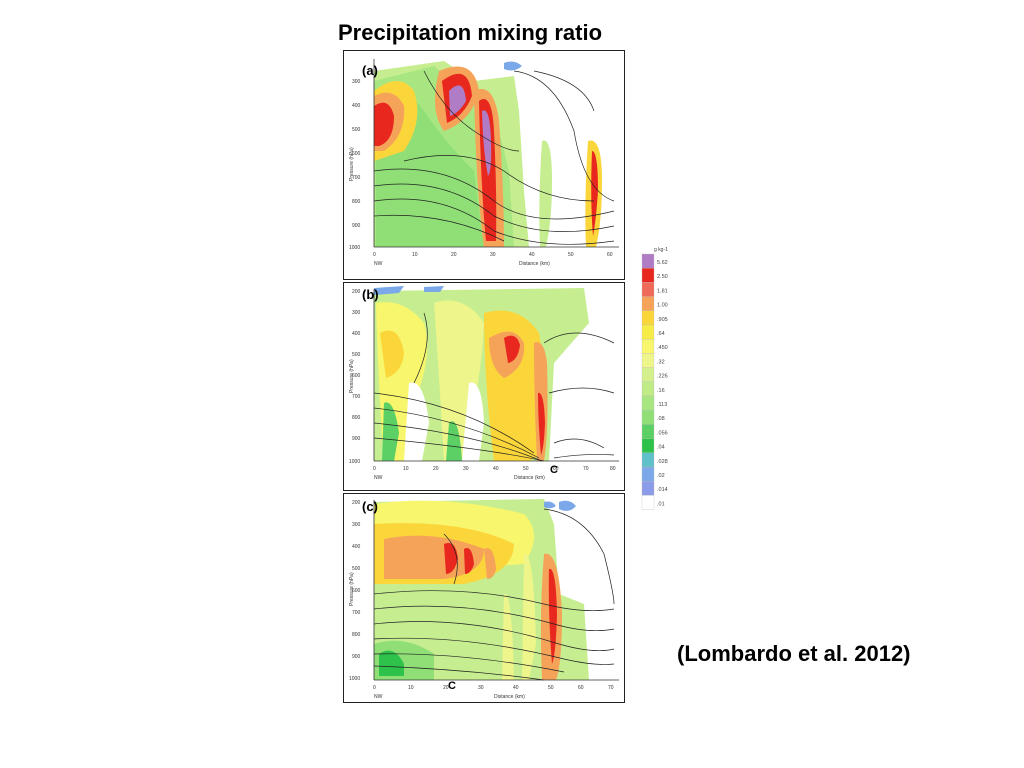 This screenshot has height=768, width=1024. What do you see at coordinates (378, 264) in the screenshot?
I see `panel-a-nw-label: NW` at bounding box center [378, 264].